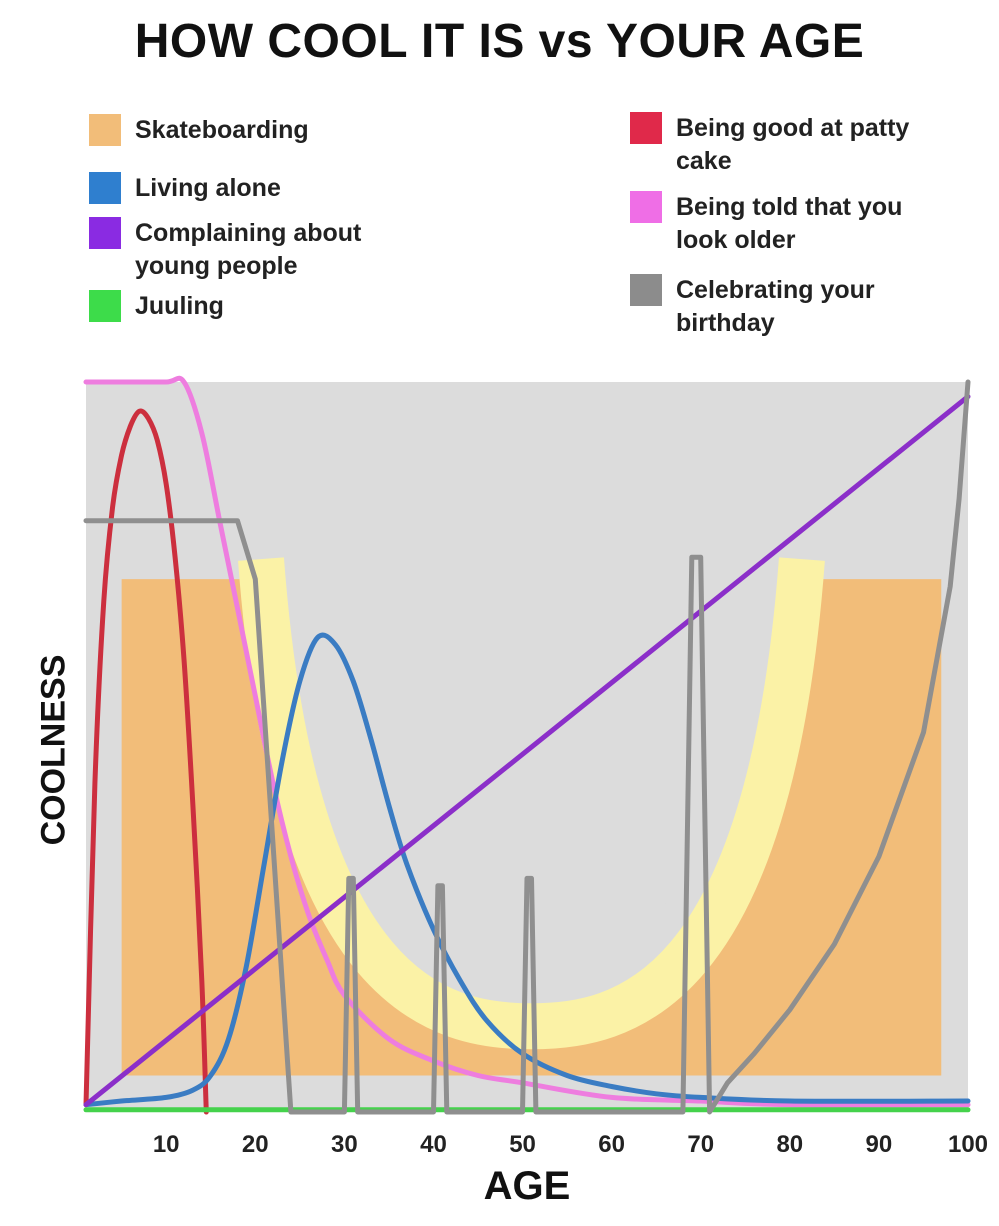 This screenshot has height=1226, width=999. I want to click on x-axis-label: AGE, so click(527, 1186).